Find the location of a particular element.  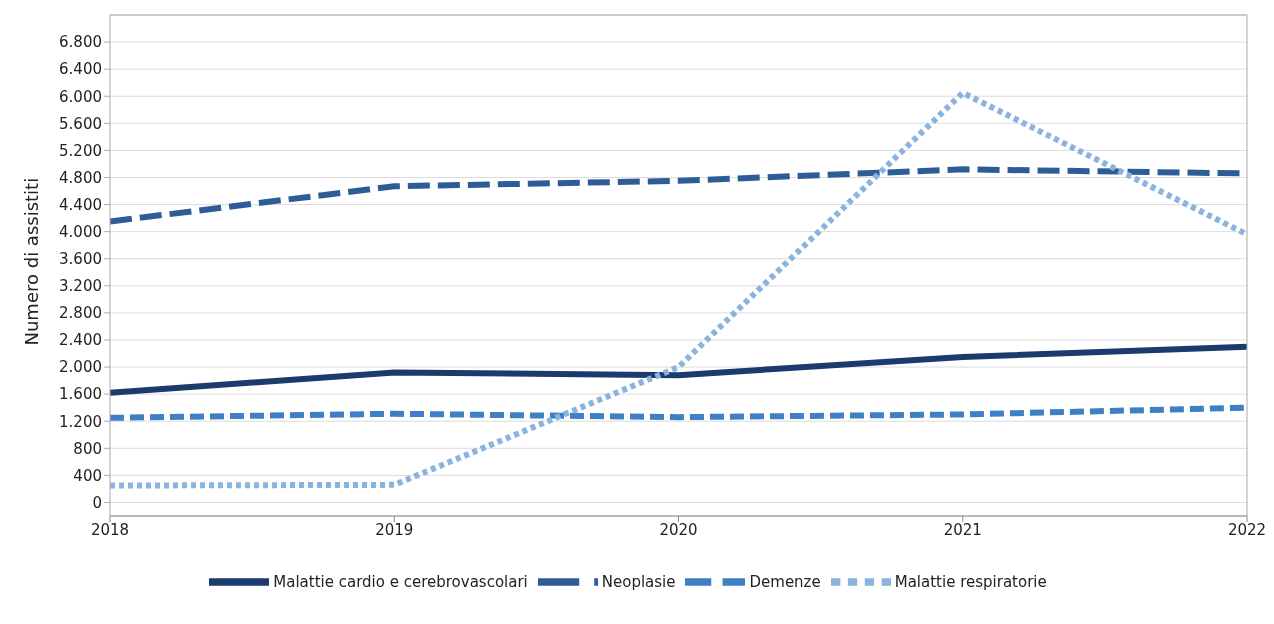

y-tick-label: 6.400 is located at coordinates (80, 69).